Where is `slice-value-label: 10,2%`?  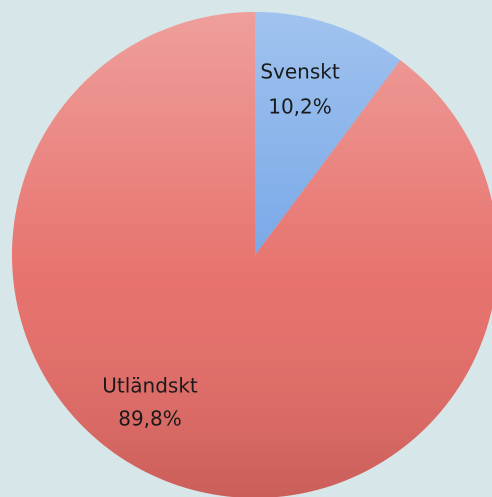
slice-value-label: 10,2% is located at coordinates (300, 107).